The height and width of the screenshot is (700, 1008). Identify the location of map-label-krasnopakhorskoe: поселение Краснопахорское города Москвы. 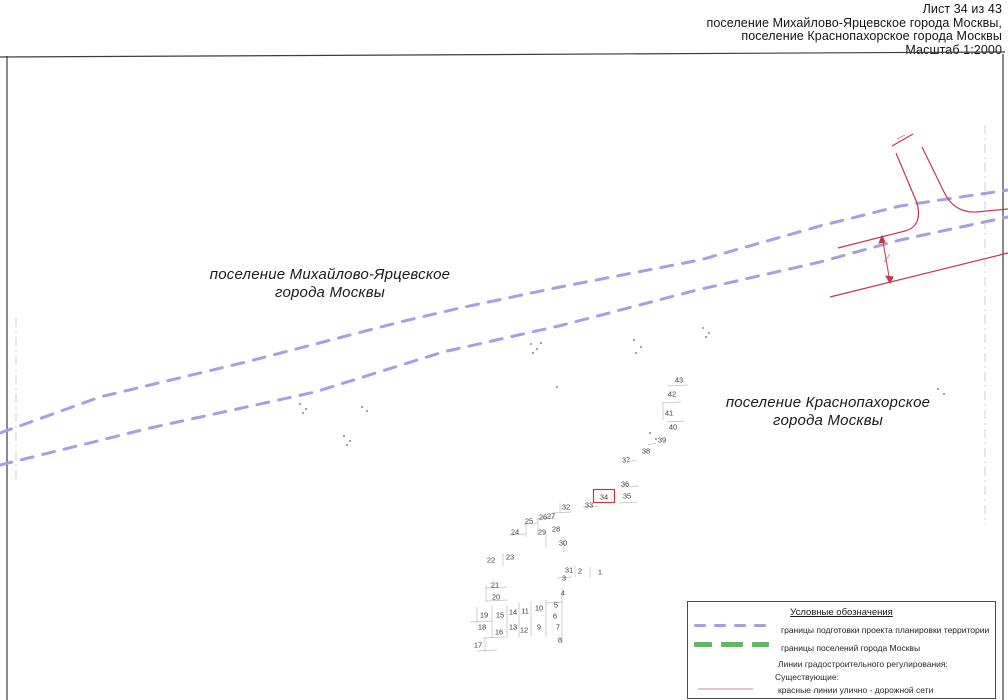
(828, 411).